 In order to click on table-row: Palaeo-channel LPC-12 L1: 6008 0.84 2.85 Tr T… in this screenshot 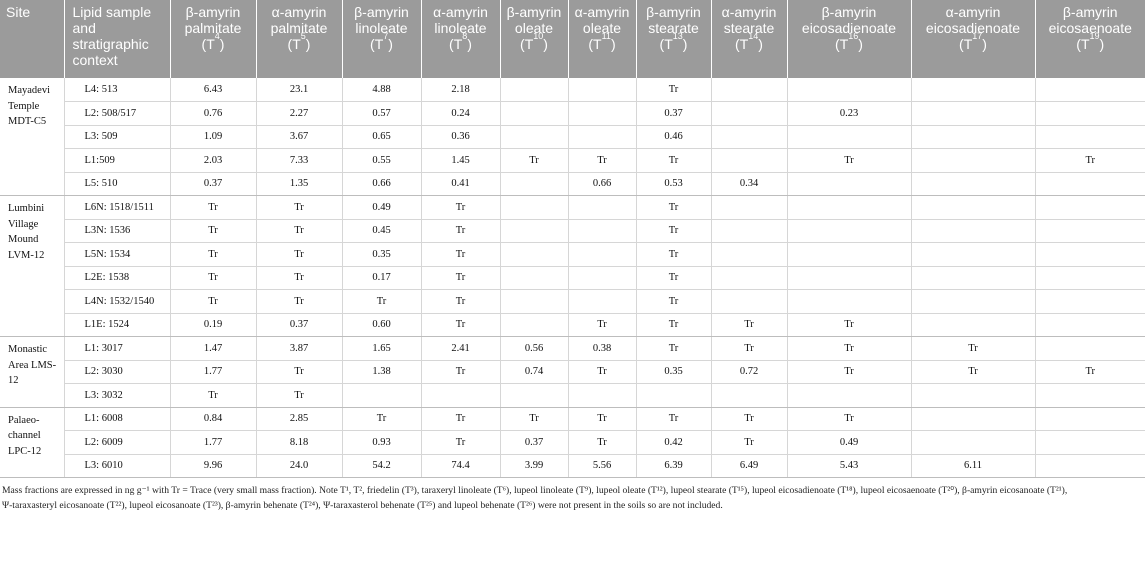, I will do `click(572, 442)`.